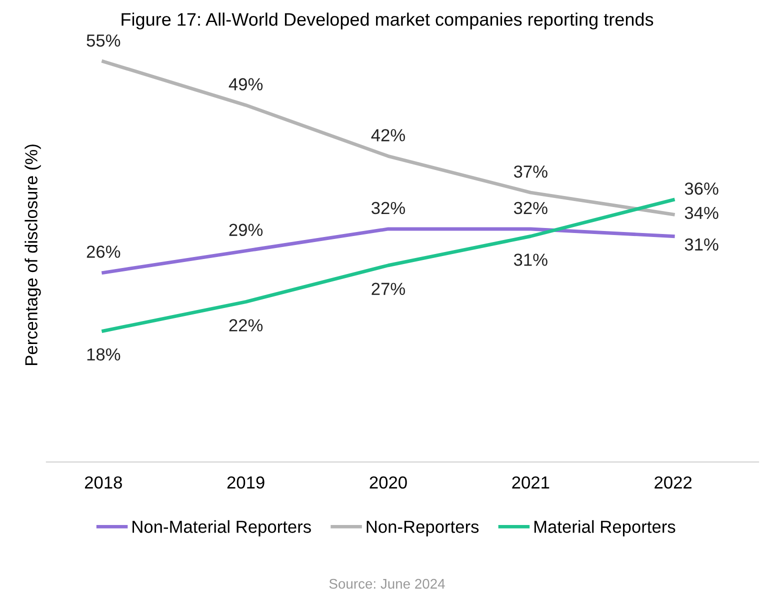  Describe the element at coordinates (245, 84) in the screenshot. I see `data-label: 49%` at that location.